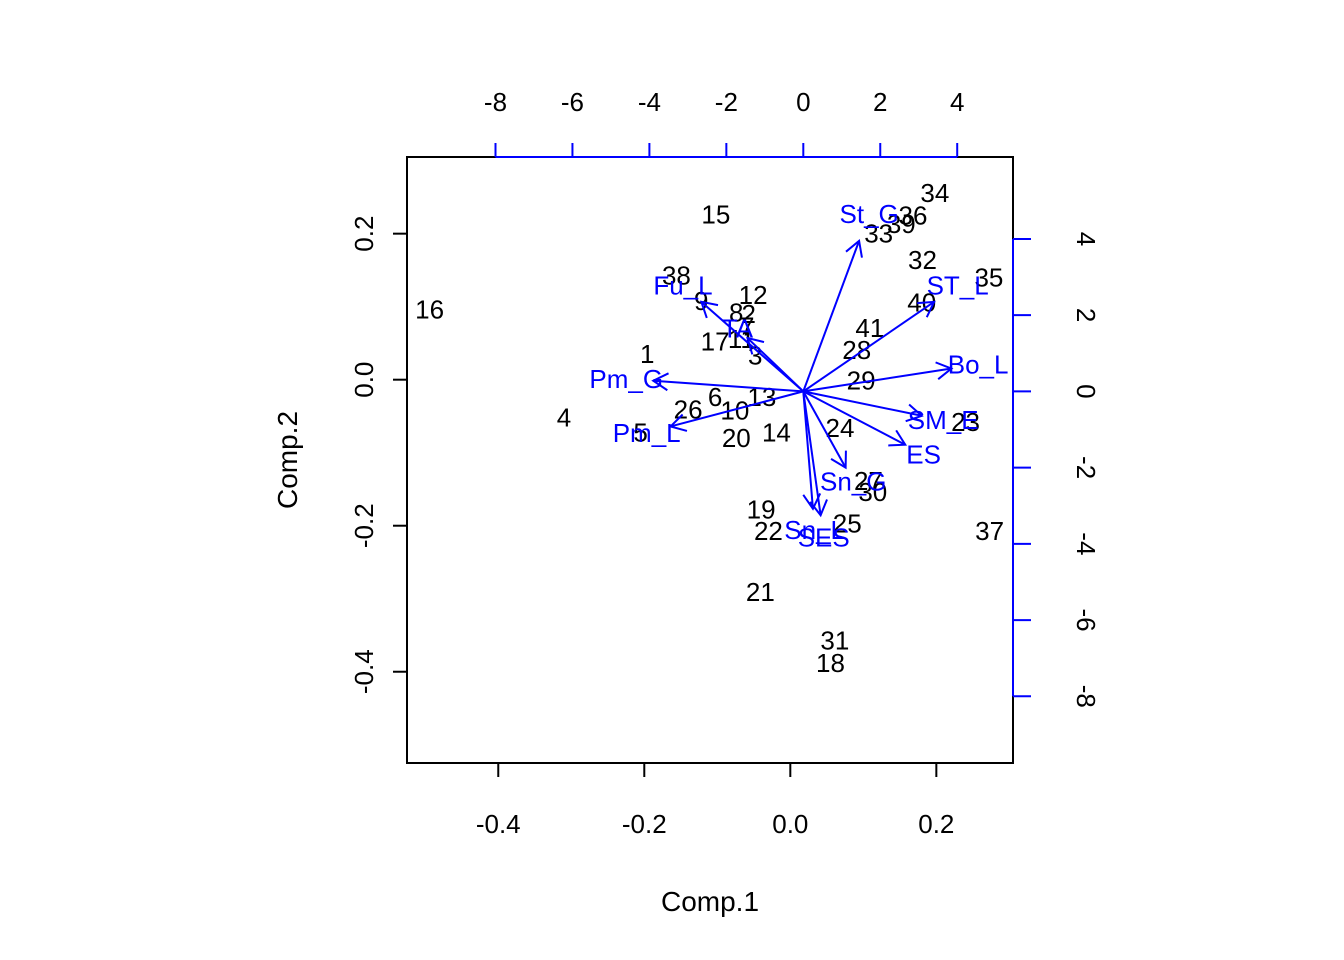  What do you see at coordinates (830, 663) in the screenshot?
I see `observation-label: 18` at bounding box center [830, 663].